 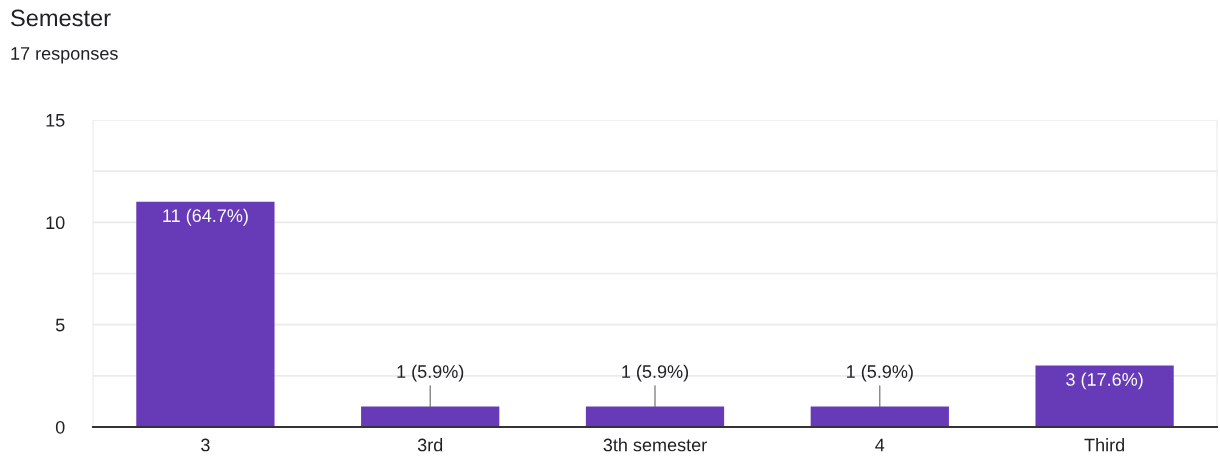 What do you see at coordinates (430, 445) in the screenshot?
I see `x-tick-label: 3rd` at bounding box center [430, 445].